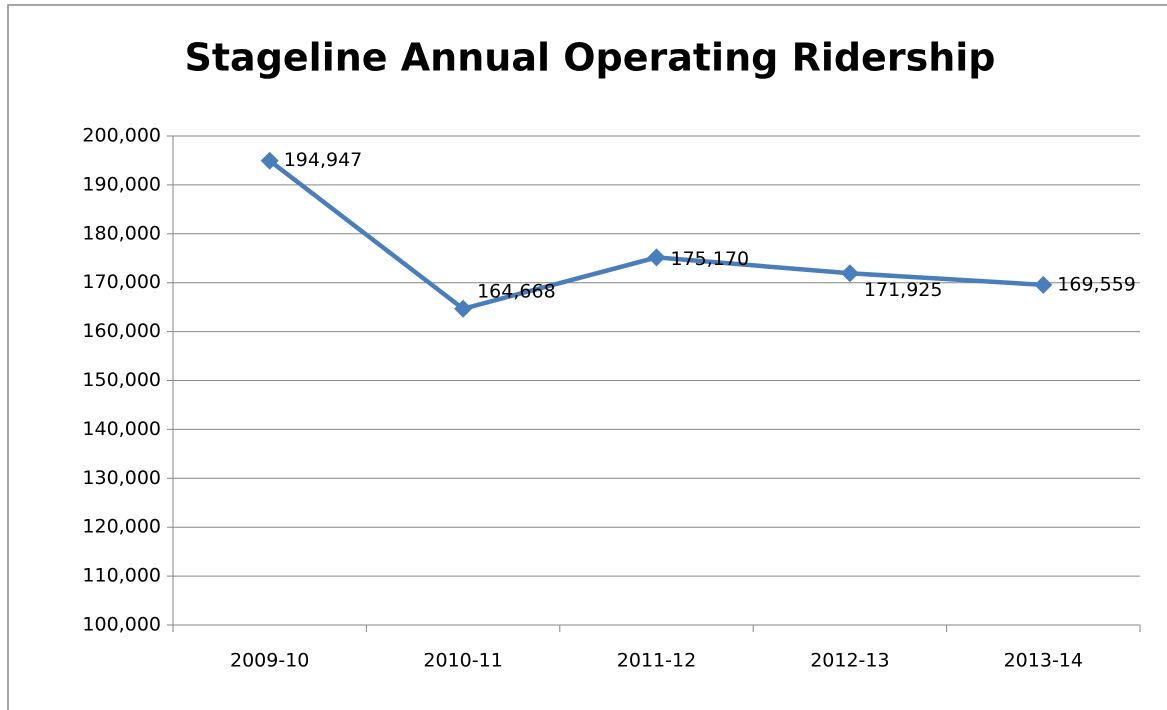  What do you see at coordinates (1096, 284) in the screenshot?
I see `data-label: 169,559` at bounding box center [1096, 284].